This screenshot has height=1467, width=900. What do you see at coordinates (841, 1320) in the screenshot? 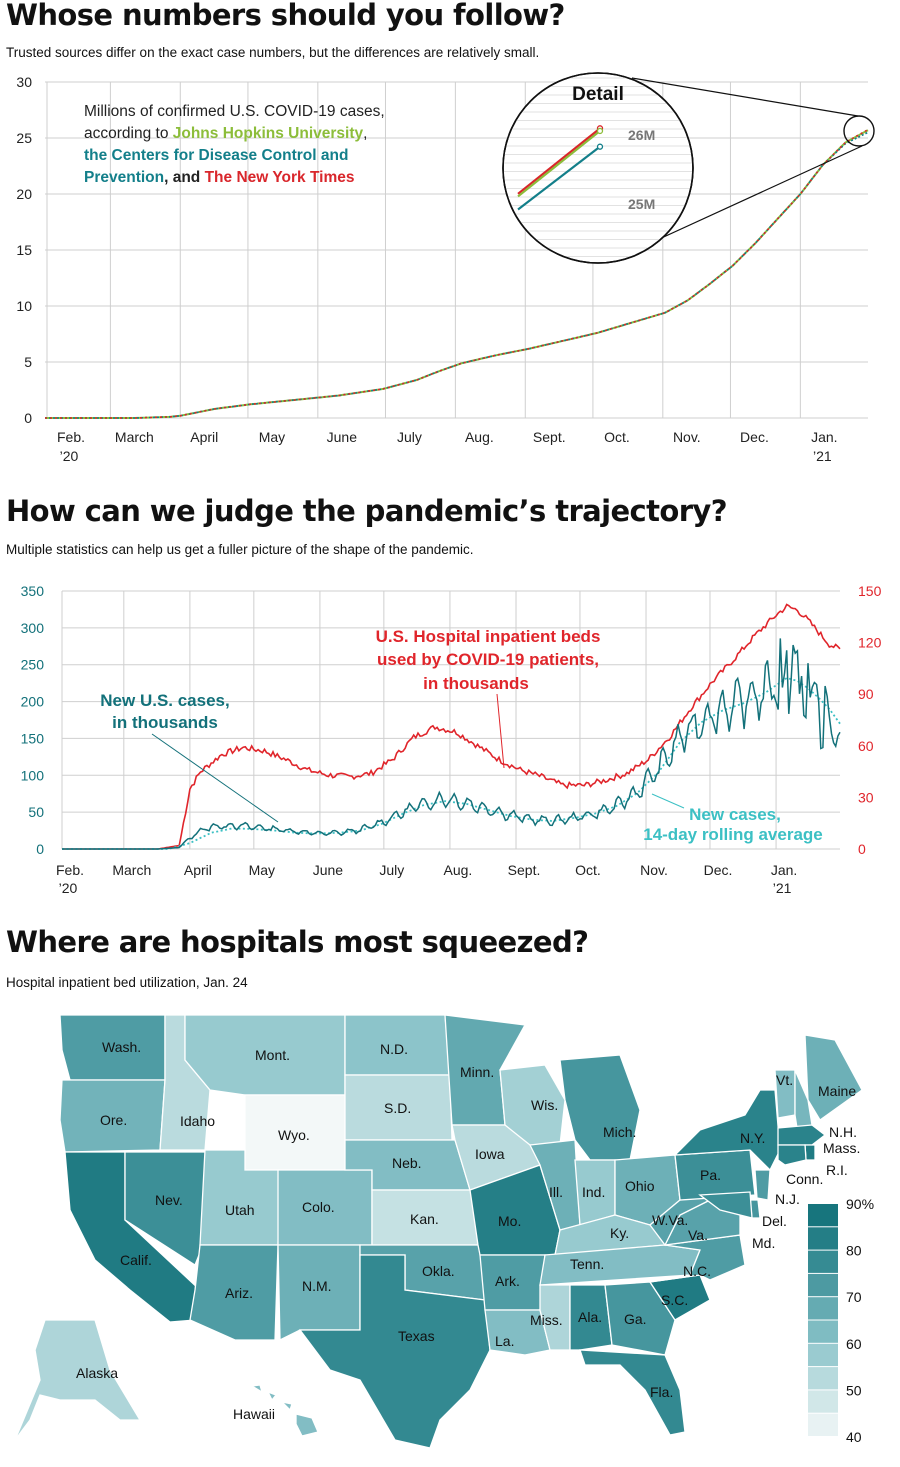
I see `utilization-legend: 90% 80 70 60 50 40` at bounding box center [841, 1320].